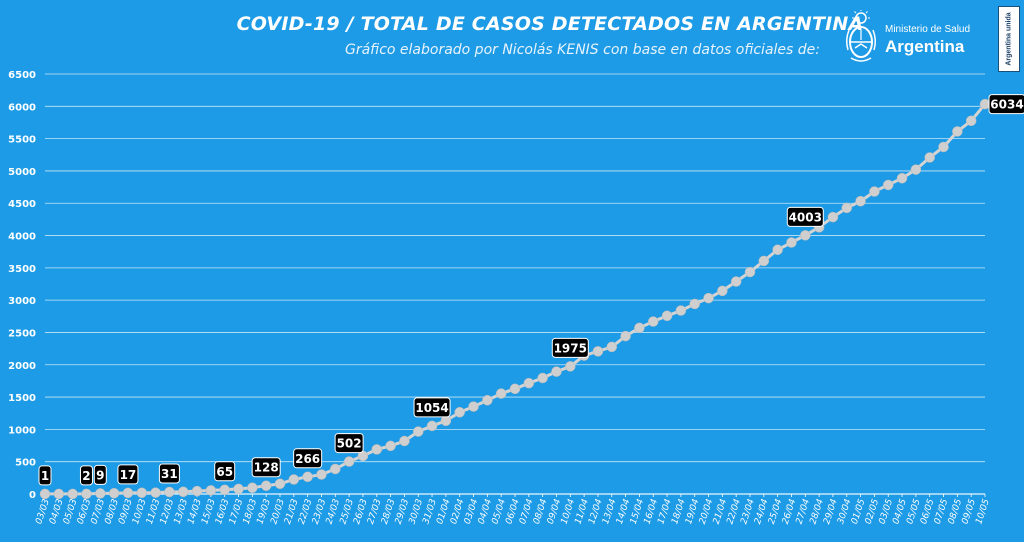 The height and width of the screenshot is (542, 1024). I want to click on country-name: Argentina, so click(925, 46).